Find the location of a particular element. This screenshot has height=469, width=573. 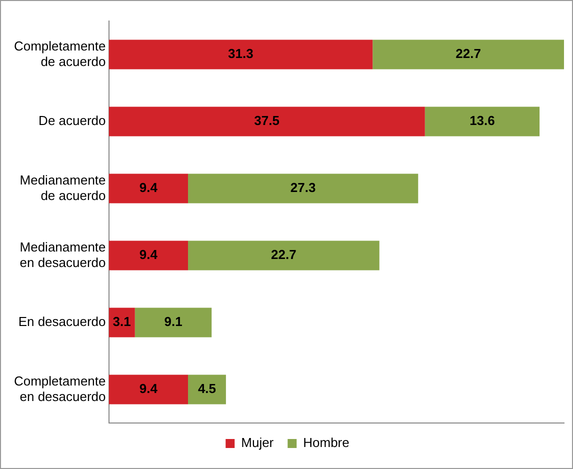

data-label: 27.3 is located at coordinates (303, 188).